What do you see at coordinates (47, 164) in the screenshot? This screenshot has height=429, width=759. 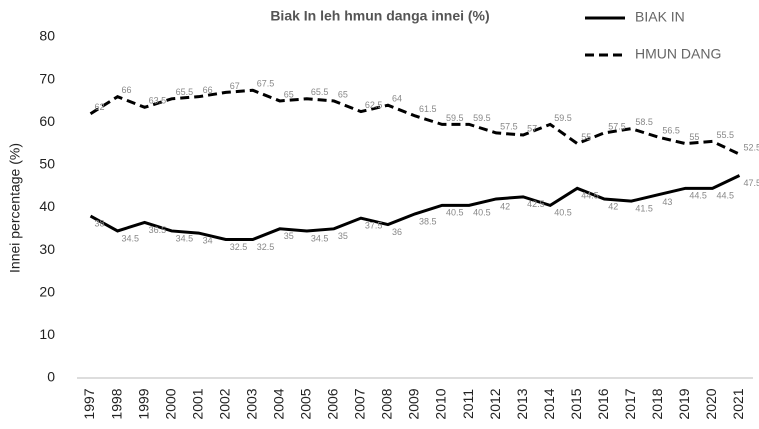 I see `y-tick-label: 50` at bounding box center [47, 164].